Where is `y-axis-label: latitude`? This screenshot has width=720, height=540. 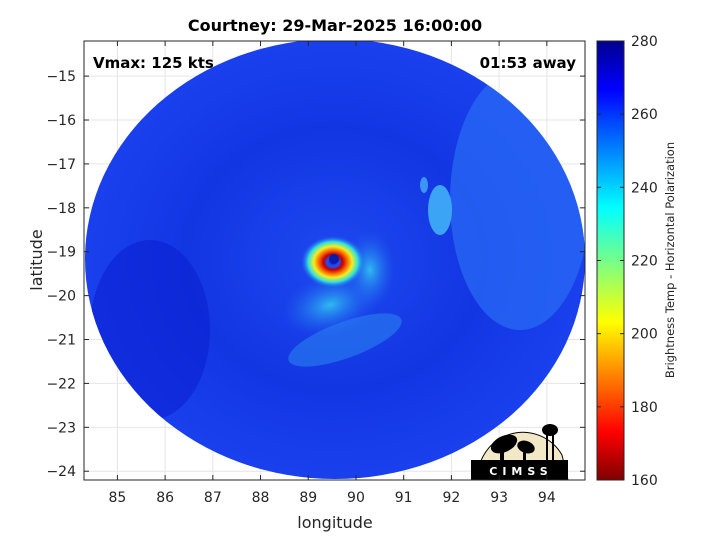
y-axis-label: latitude is located at coordinates (36, 259).